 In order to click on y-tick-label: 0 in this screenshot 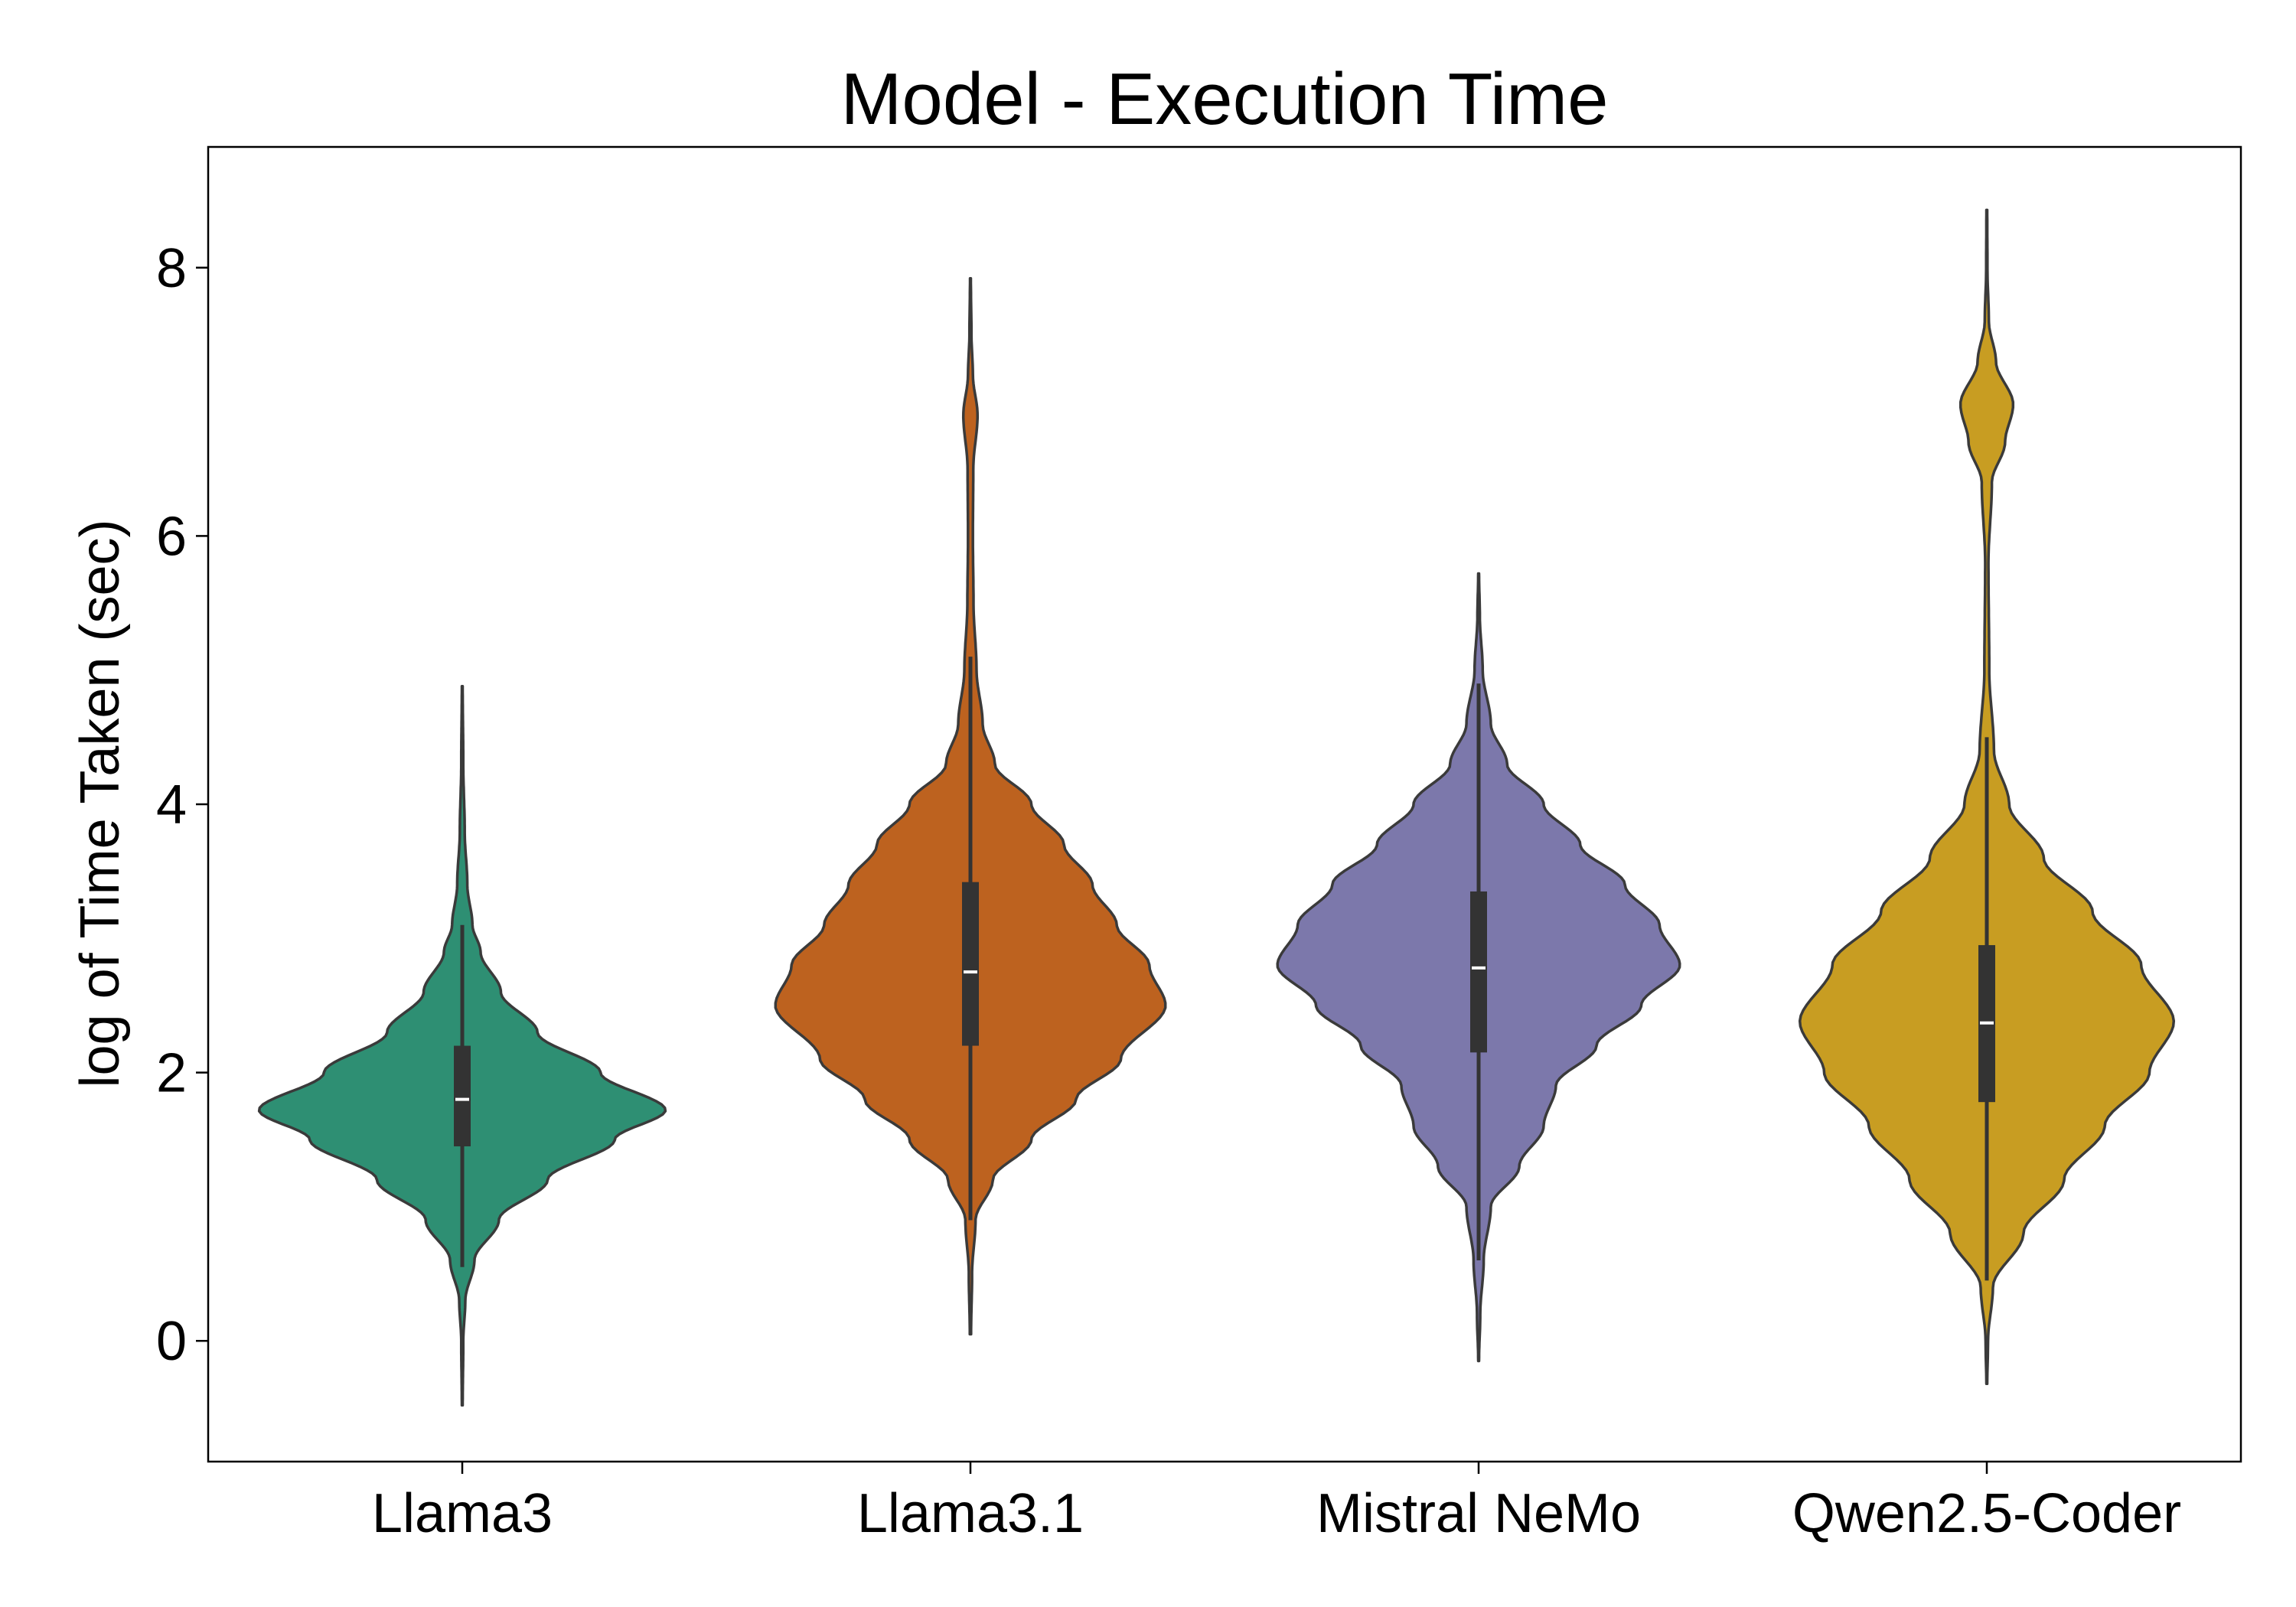, I will do `click(171, 1341)`.